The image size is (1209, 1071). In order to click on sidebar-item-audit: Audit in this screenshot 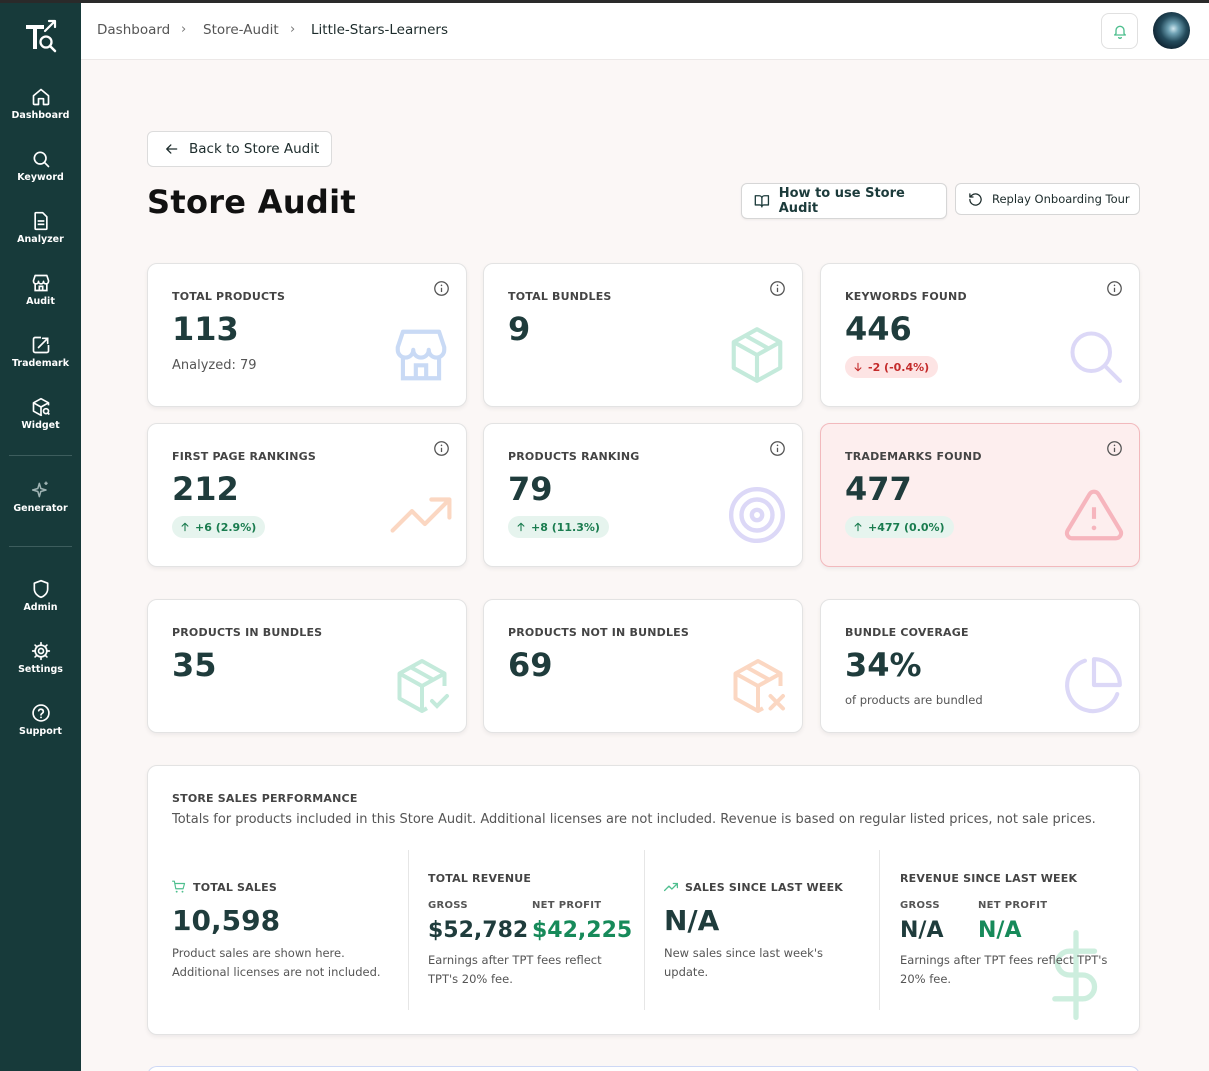, I will do `click(40, 290)`.